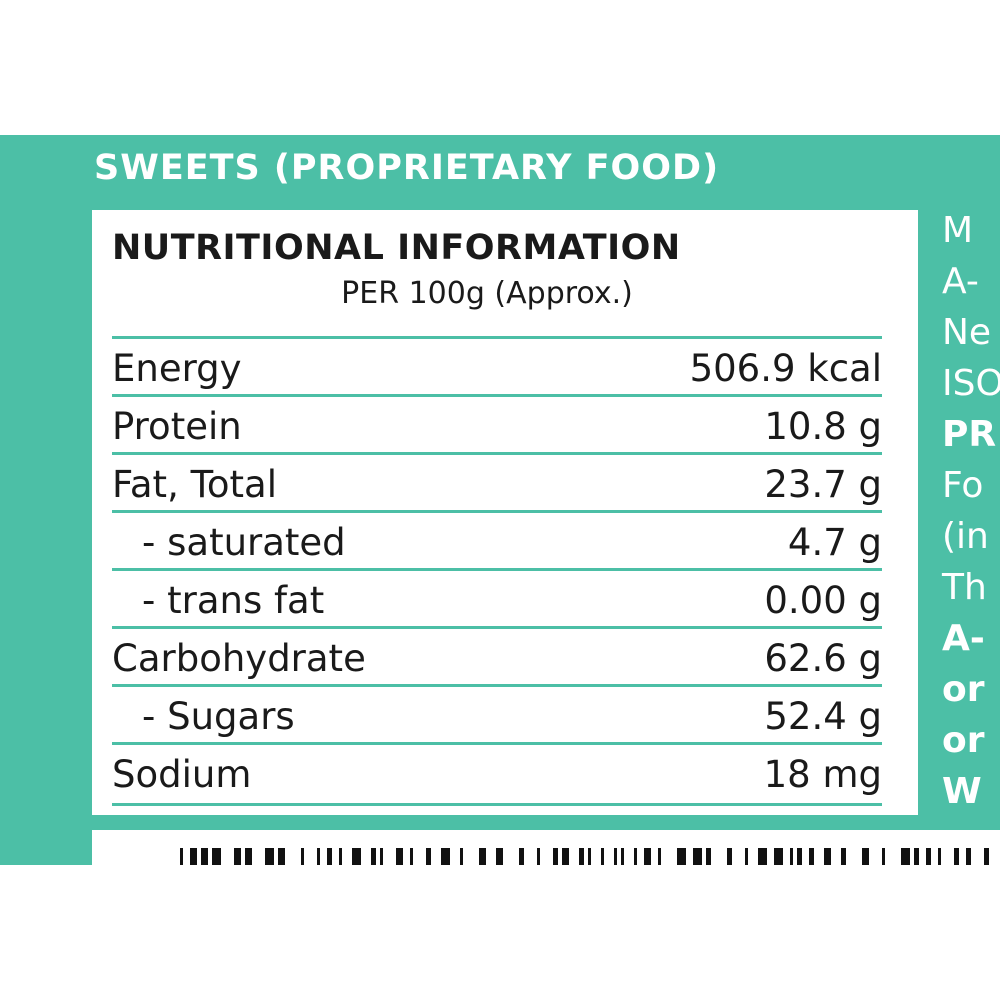 The height and width of the screenshot is (1000, 1000). I want to click on nutrient-name: Protein, so click(177, 426).